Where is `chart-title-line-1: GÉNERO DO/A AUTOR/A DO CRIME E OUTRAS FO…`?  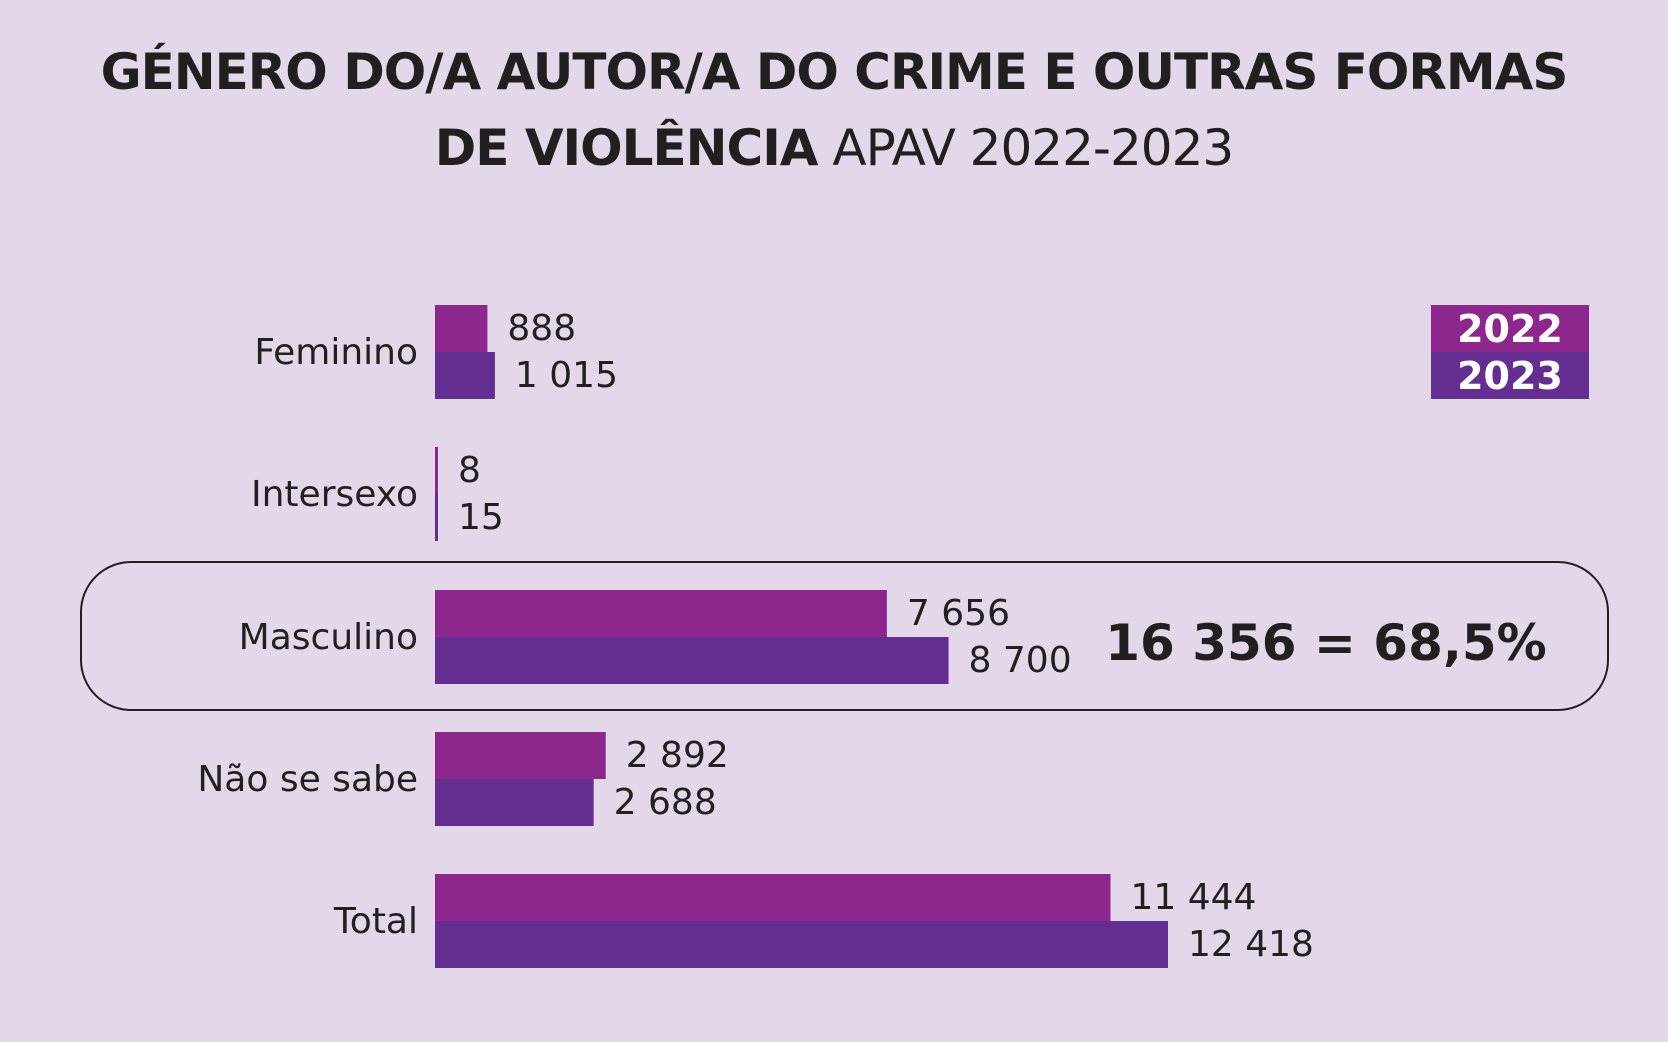
chart-title-line-1: GÉNERO DO/A AUTOR/A DO CRIME E OUTRAS FO… is located at coordinates (834, 72).